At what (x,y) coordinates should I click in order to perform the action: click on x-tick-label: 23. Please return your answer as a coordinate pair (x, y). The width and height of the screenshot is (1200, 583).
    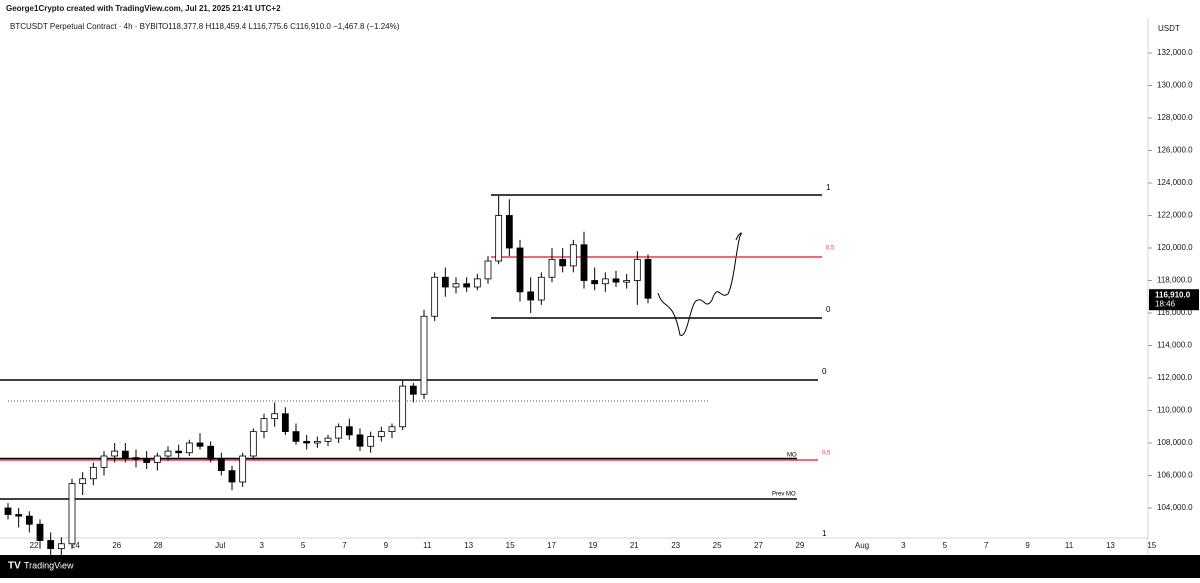
    Looking at the image, I should click on (675, 545).